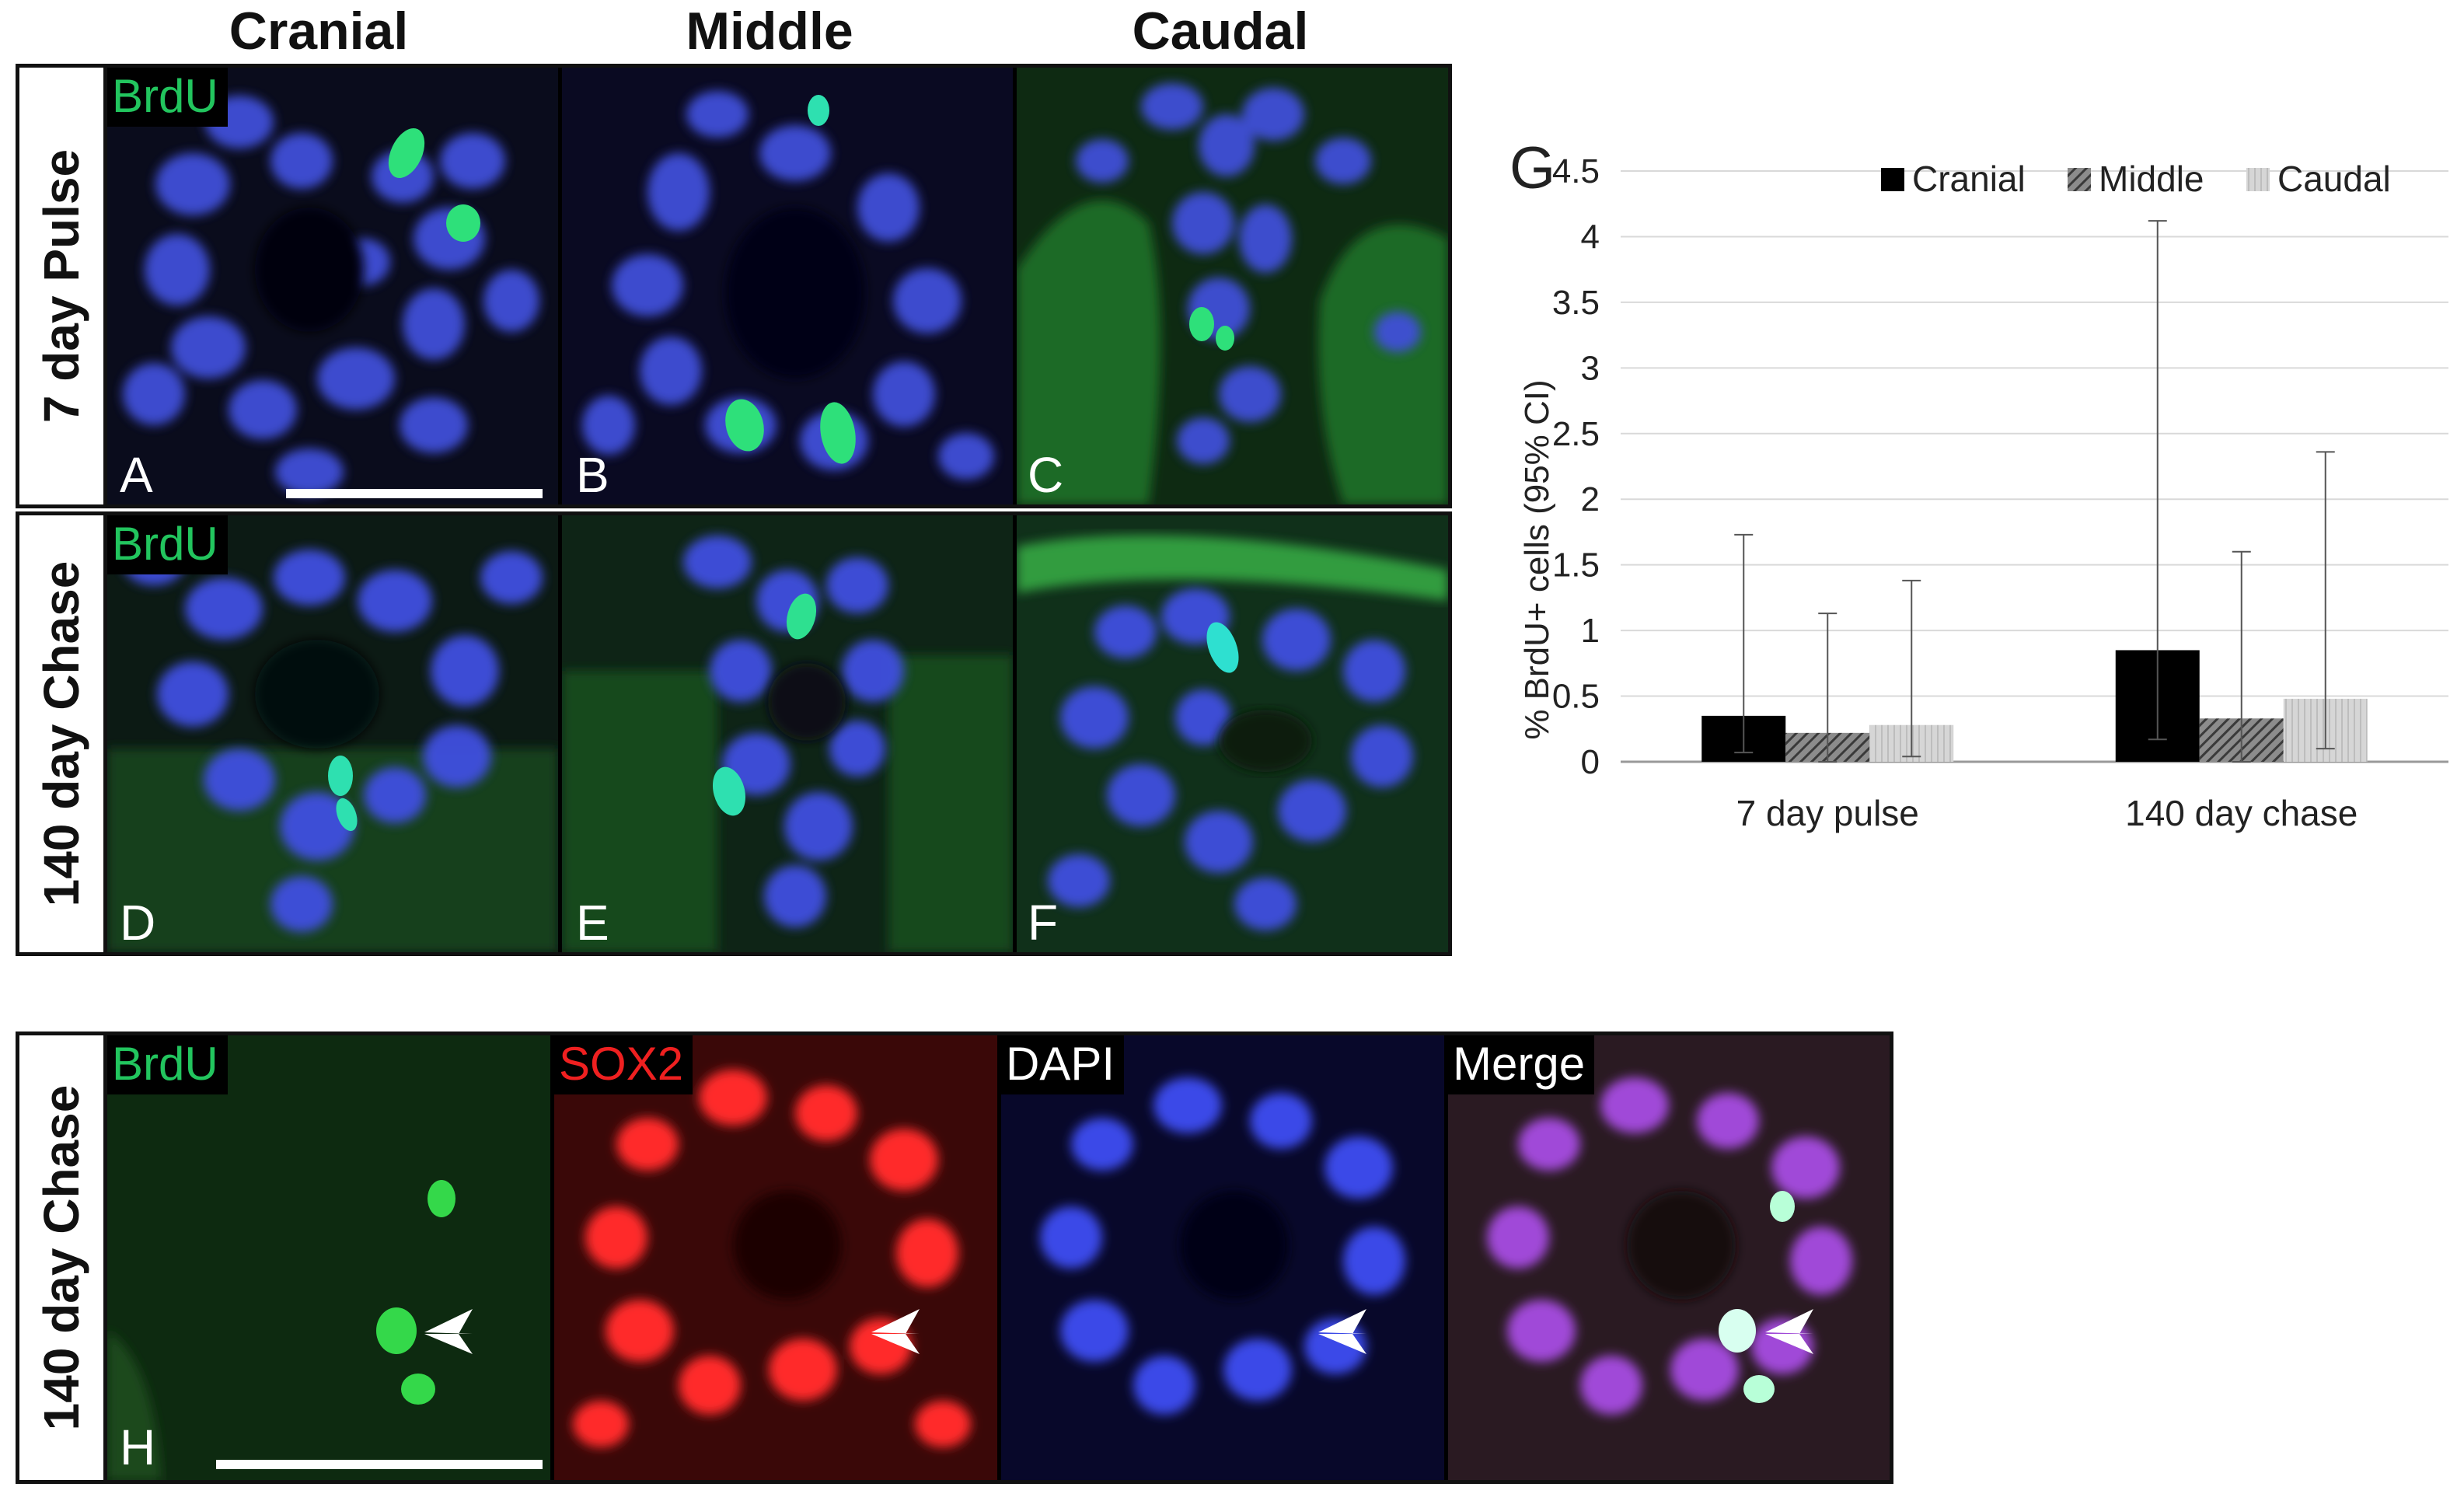 The height and width of the screenshot is (1501, 2464). What do you see at coordinates (1669, 1257) in the screenshot?
I see `panel-h-merge: Merge` at bounding box center [1669, 1257].